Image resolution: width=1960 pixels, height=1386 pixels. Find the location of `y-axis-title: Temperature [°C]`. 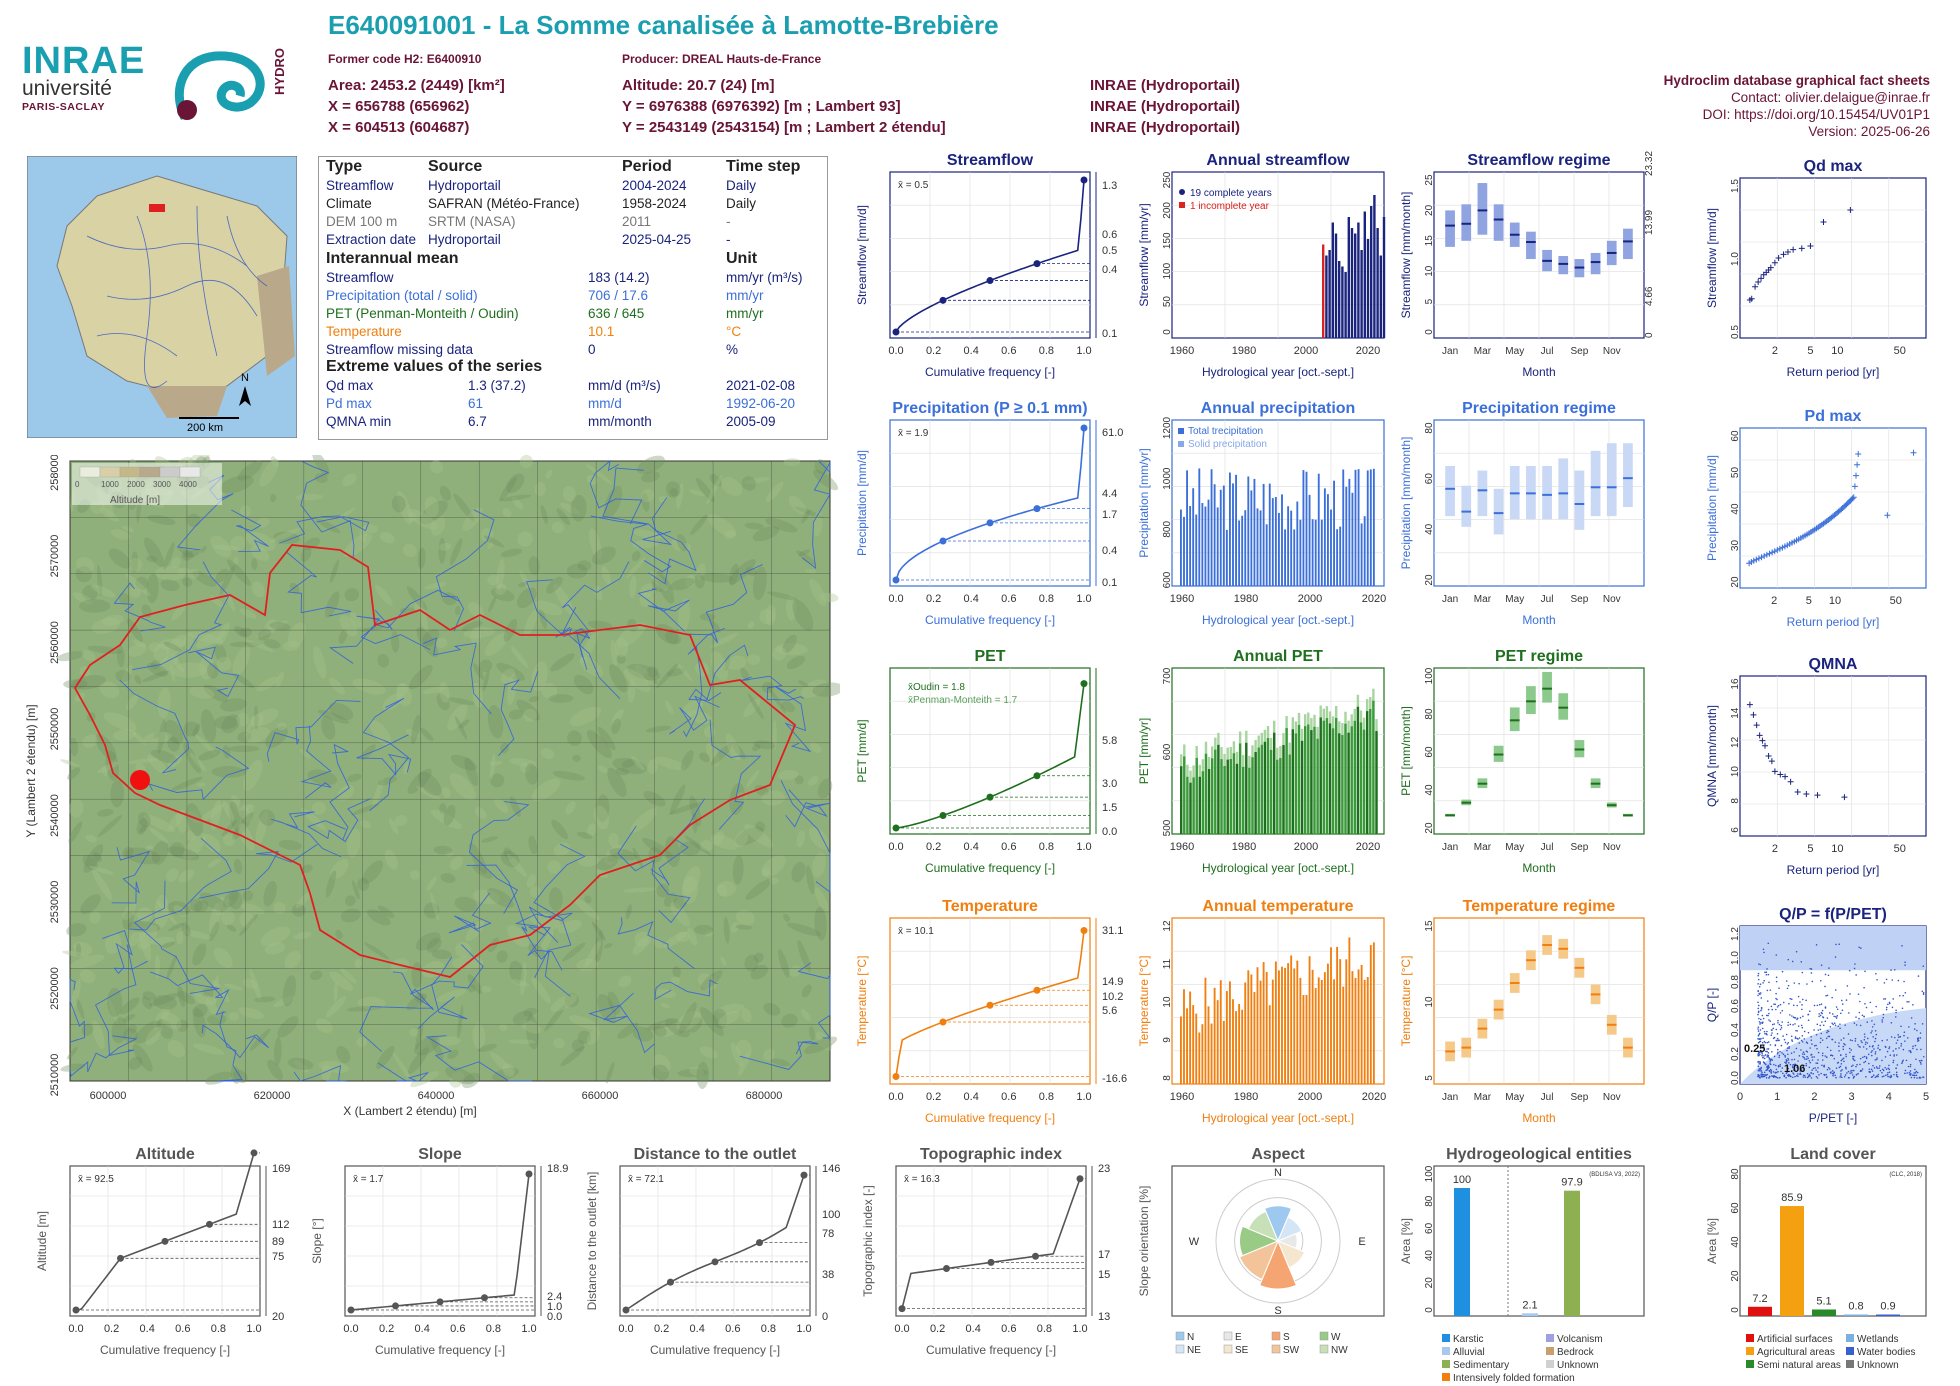

y-axis-title: Temperature [°C] is located at coordinates (1406, 1001).